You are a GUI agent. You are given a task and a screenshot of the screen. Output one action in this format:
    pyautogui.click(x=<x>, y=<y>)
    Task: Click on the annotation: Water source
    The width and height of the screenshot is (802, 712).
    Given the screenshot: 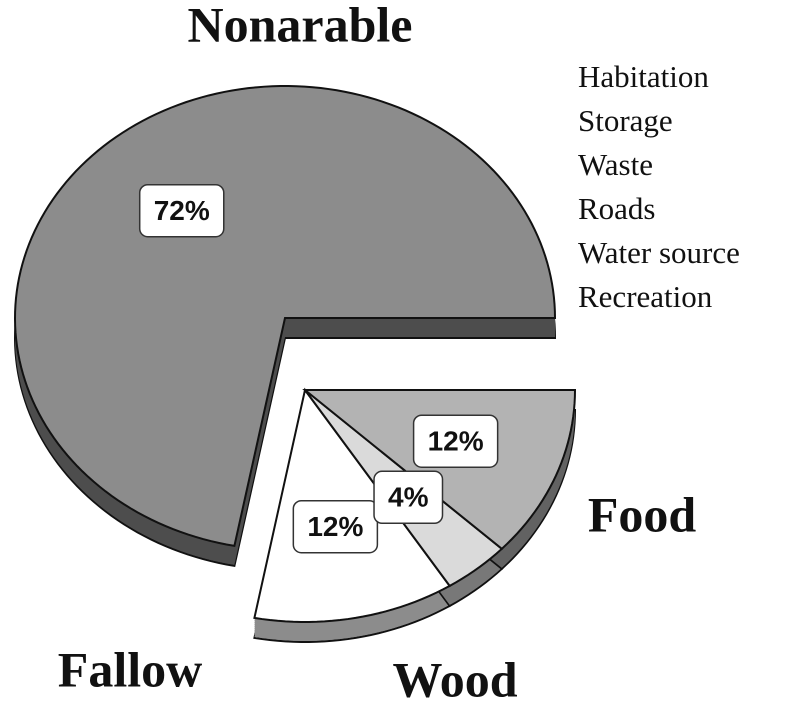 What is the action you would take?
    pyautogui.click(x=659, y=252)
    